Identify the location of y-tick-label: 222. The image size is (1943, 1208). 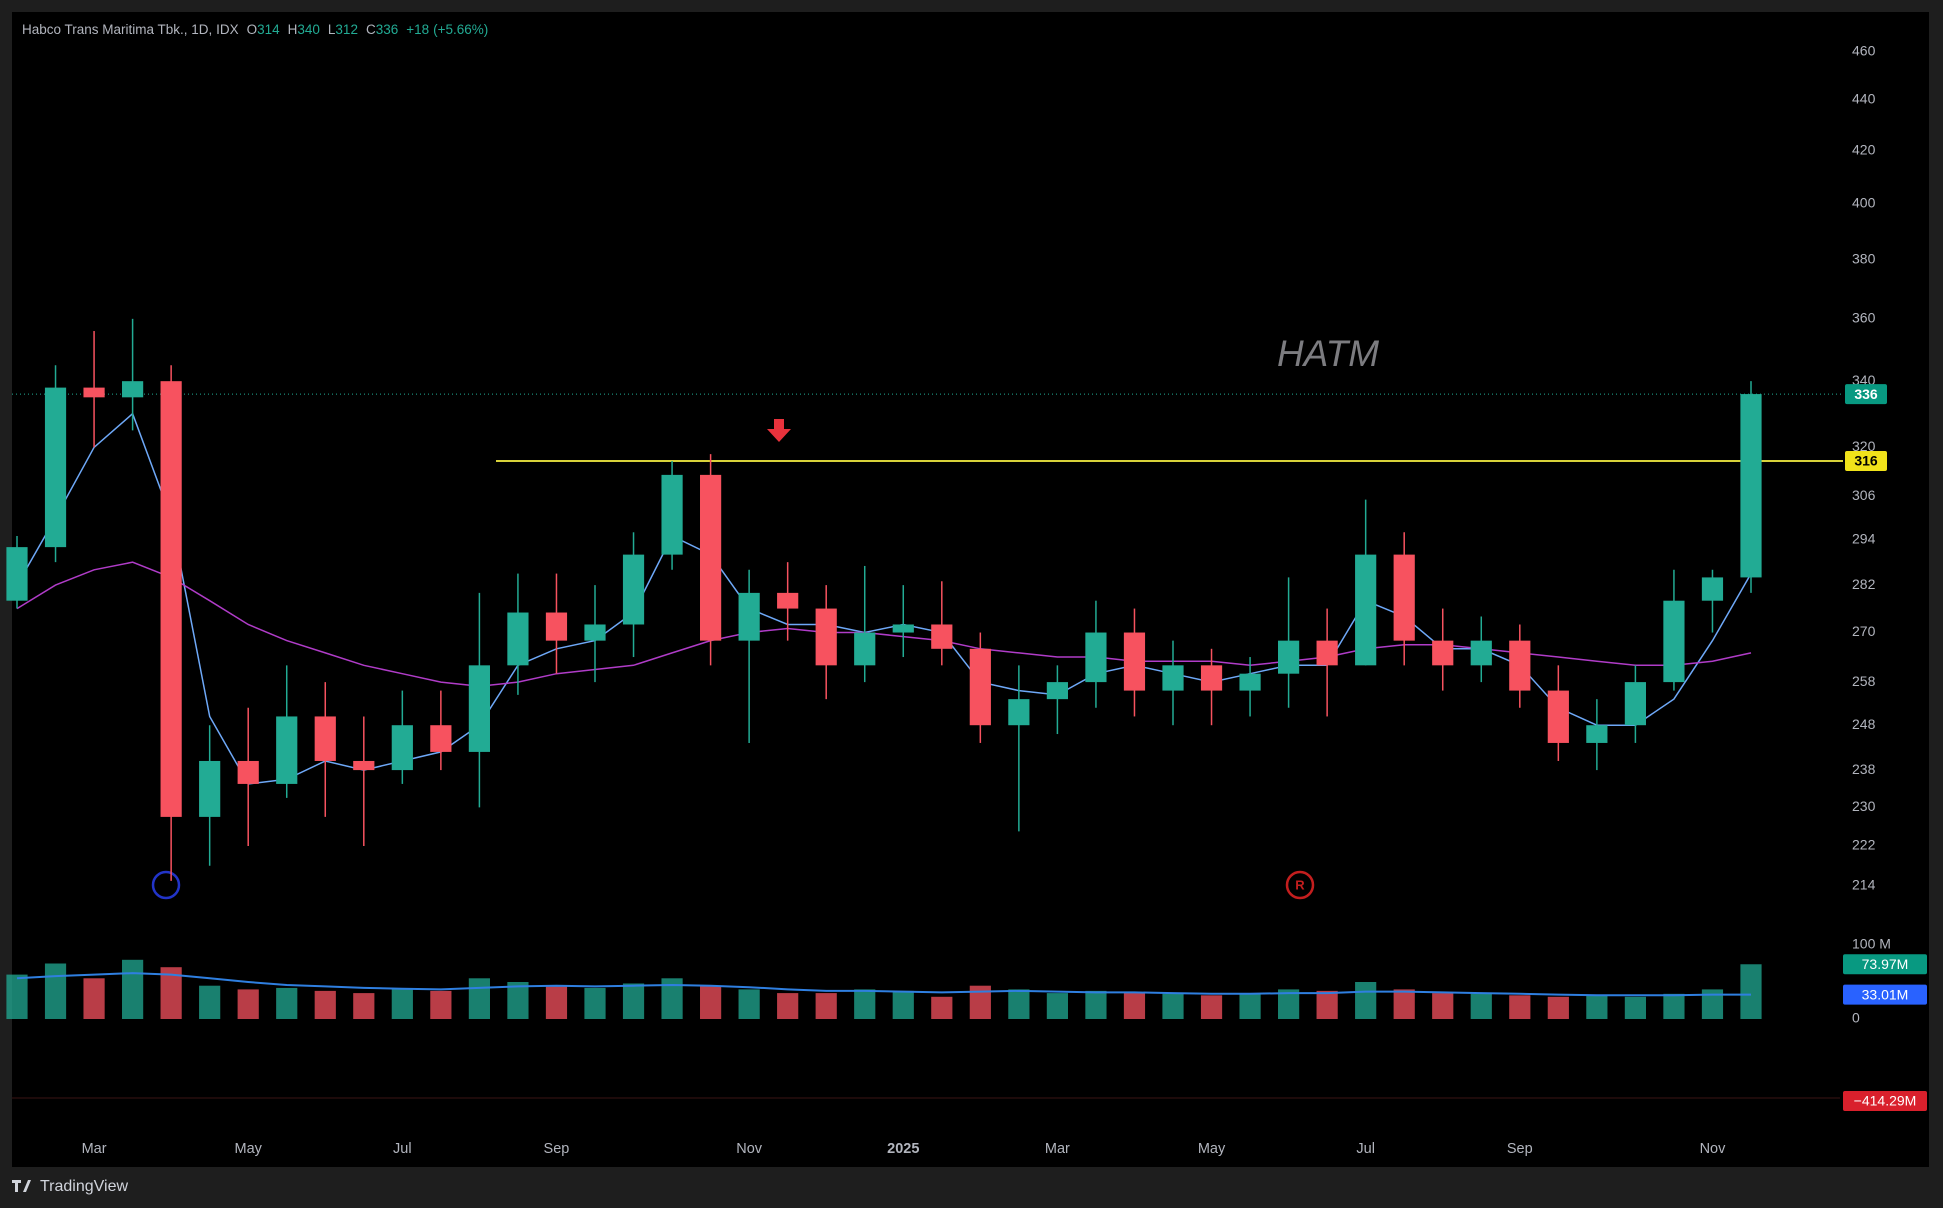
(1864, 845).